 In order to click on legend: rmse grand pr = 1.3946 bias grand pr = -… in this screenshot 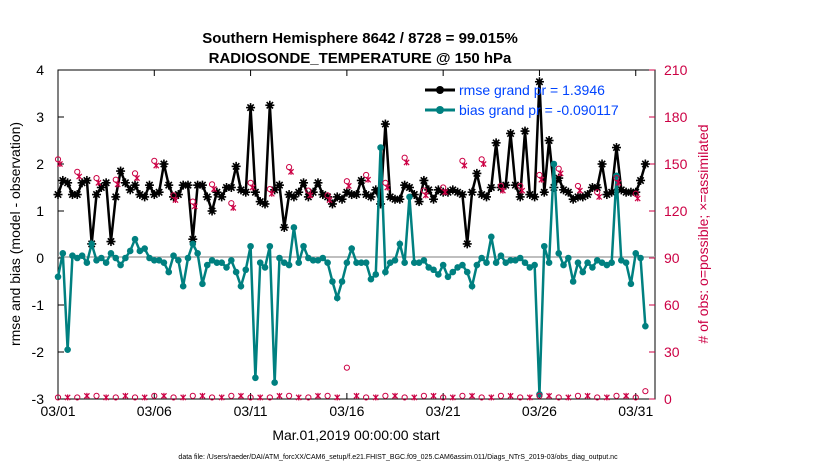, I will do `click(522, 100)`.